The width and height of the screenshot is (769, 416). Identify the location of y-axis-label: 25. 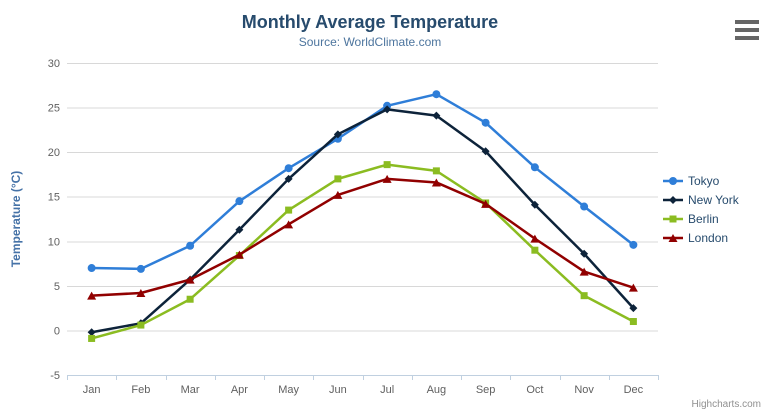
(54, 109).